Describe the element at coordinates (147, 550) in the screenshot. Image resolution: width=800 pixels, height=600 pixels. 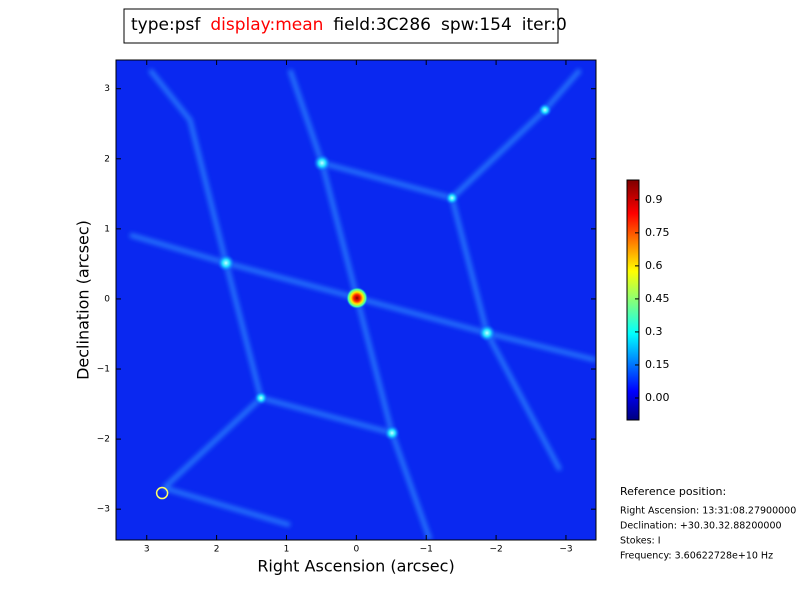
I see `x-tick-label: 3` at that location.